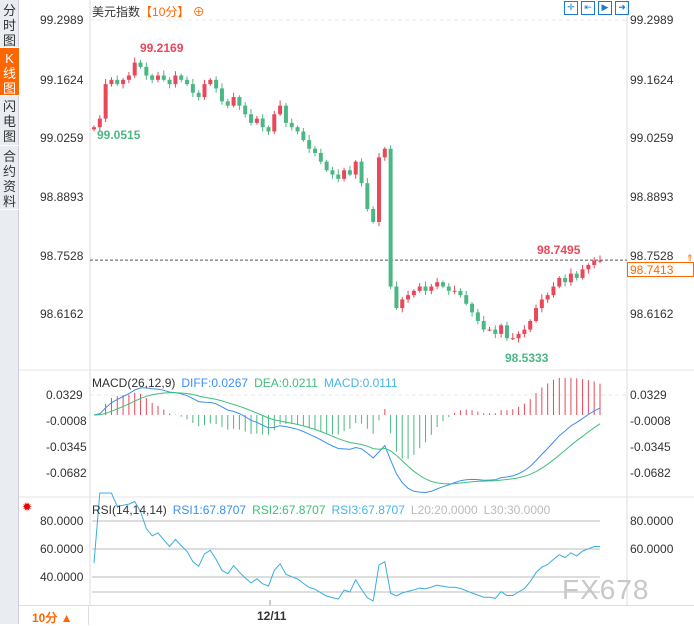 The image size is (694, 626). I want to click on exit-icon: ➜, so click(622, 8).